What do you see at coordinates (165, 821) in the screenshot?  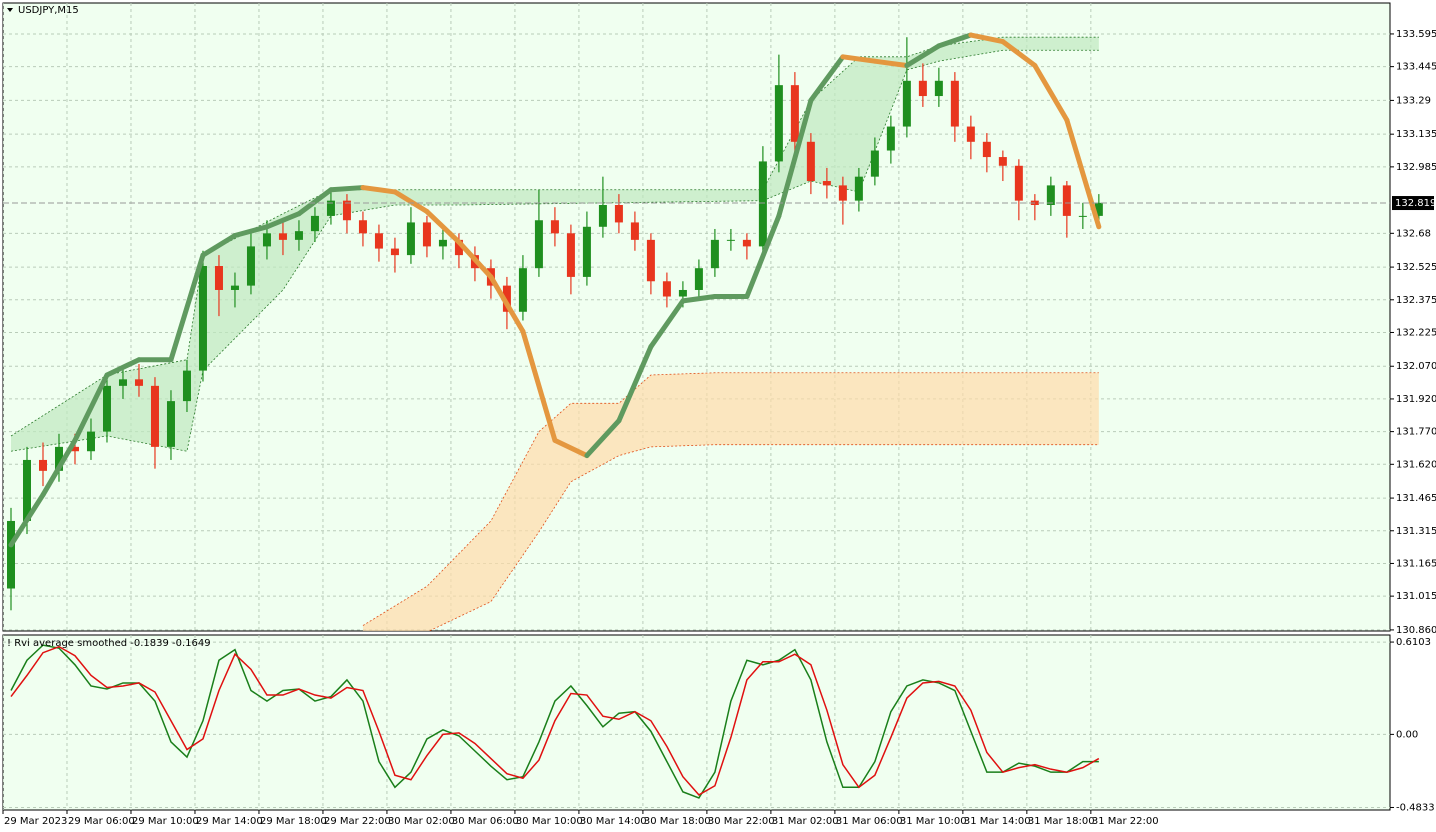 I see `x-tick-label: 29 Mar 10:00` at bounding box center [165, 821].